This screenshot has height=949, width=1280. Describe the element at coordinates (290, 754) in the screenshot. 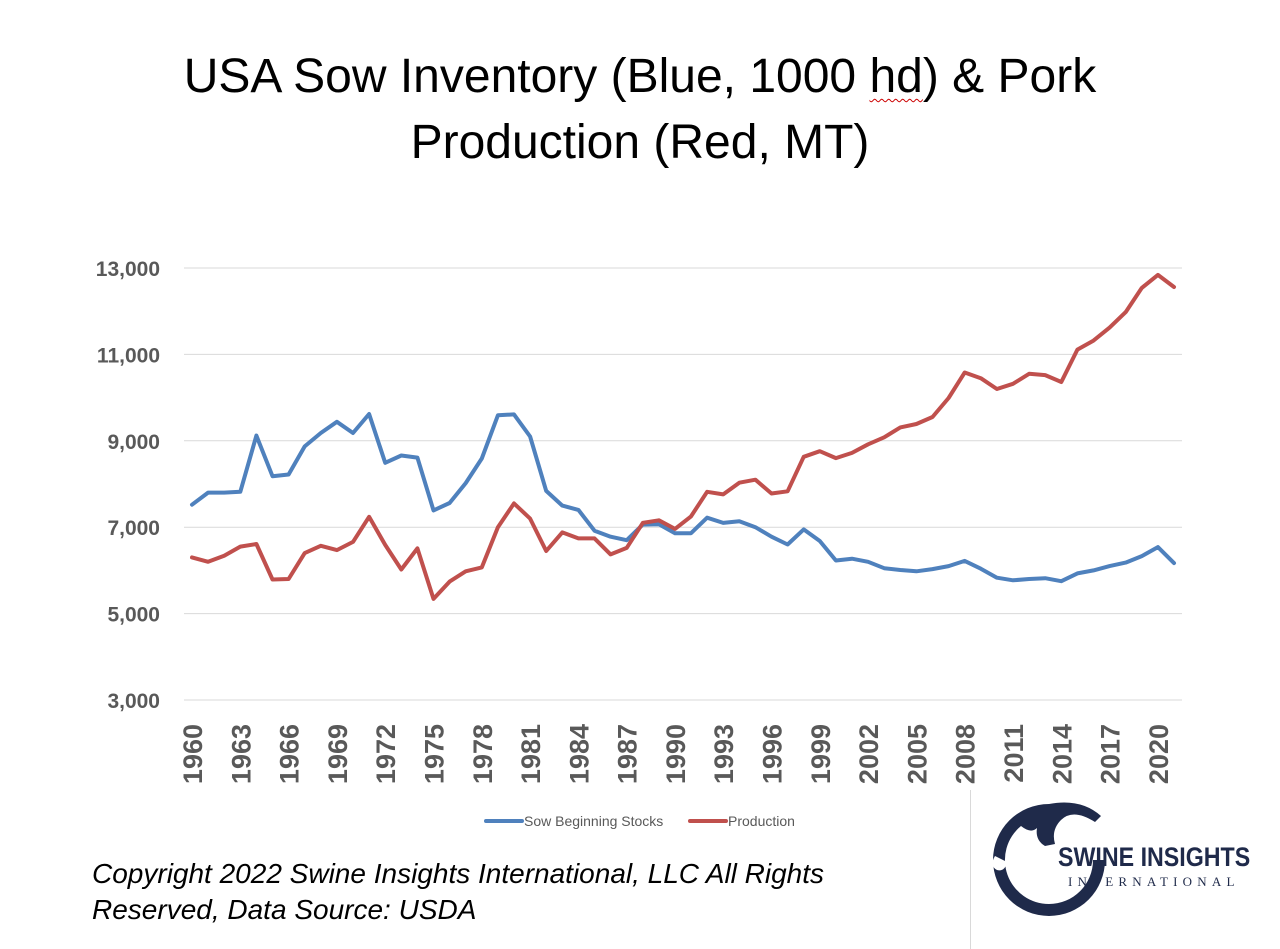

I see `x-tick-label: 1966` at that location.